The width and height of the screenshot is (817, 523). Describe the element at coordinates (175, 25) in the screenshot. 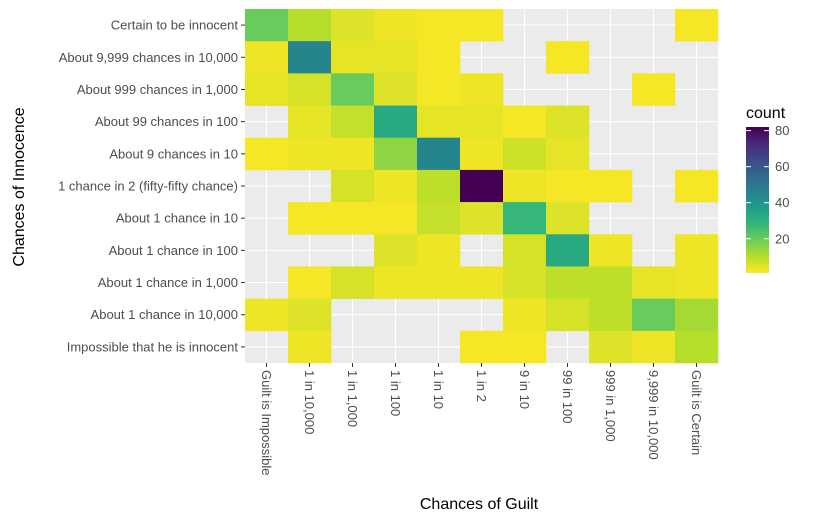

I see `y-tick-label: Certain to be innocent` at that location.